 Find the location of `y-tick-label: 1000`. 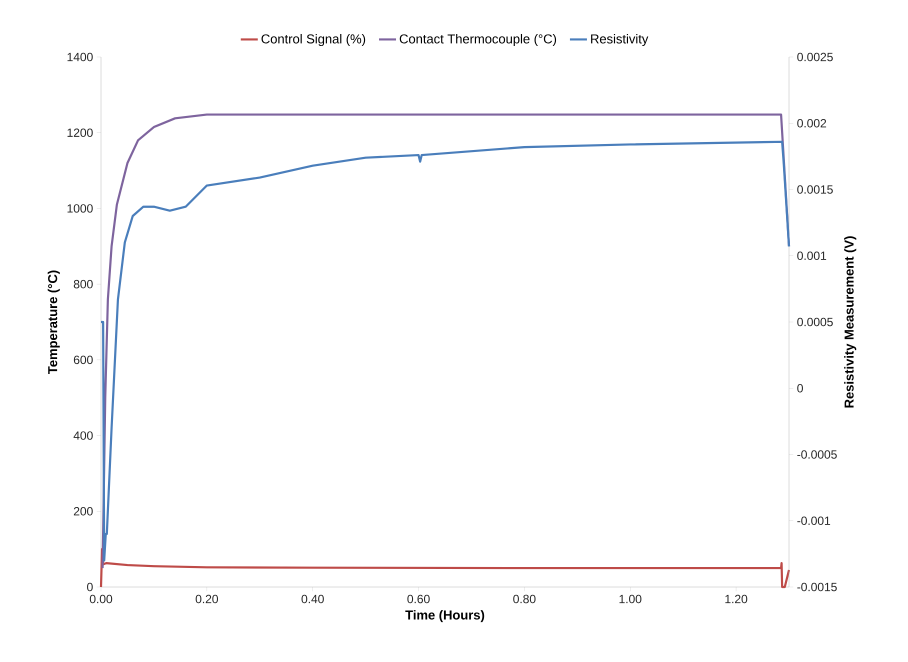

y-tick-label: 1000 is located at coordinates (80, 208).